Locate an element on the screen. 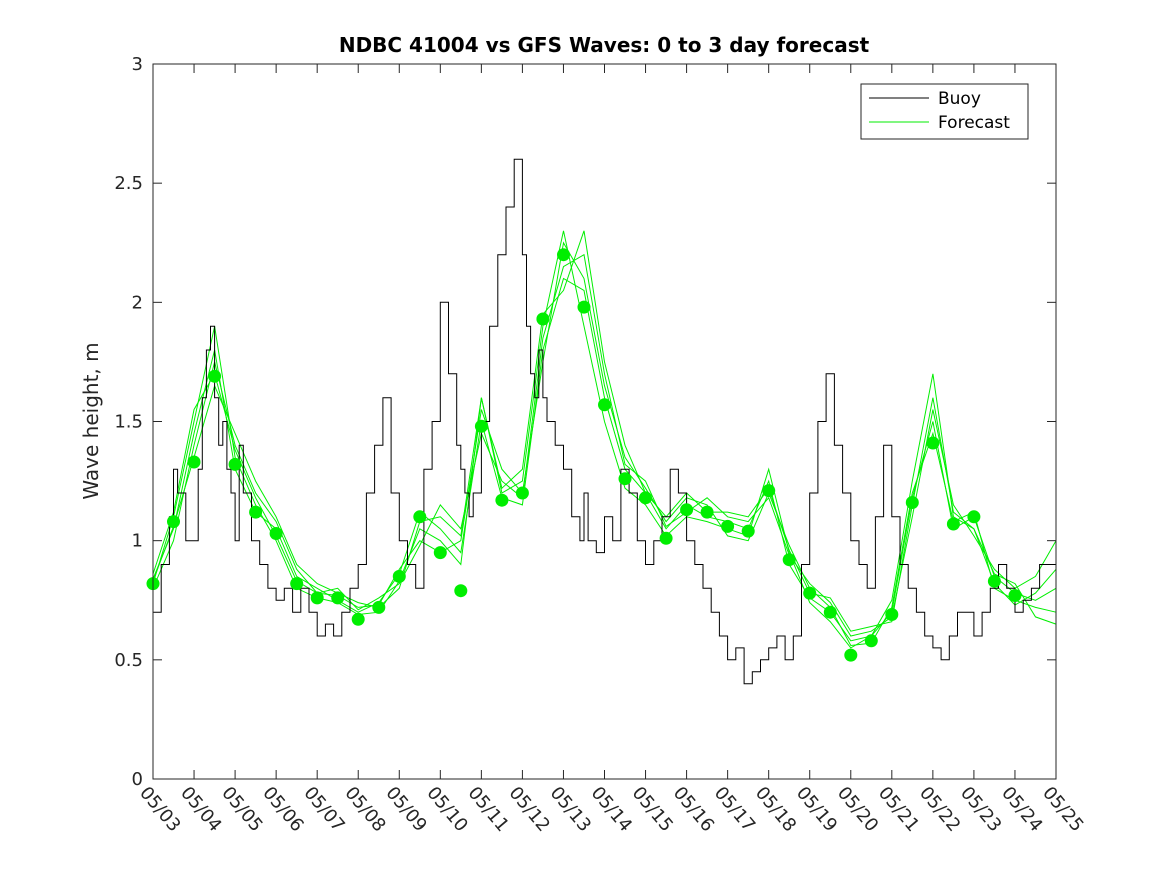 The image size is (1167, 875). y-tick-label-0: 0 is located at coordinates (137, 779).